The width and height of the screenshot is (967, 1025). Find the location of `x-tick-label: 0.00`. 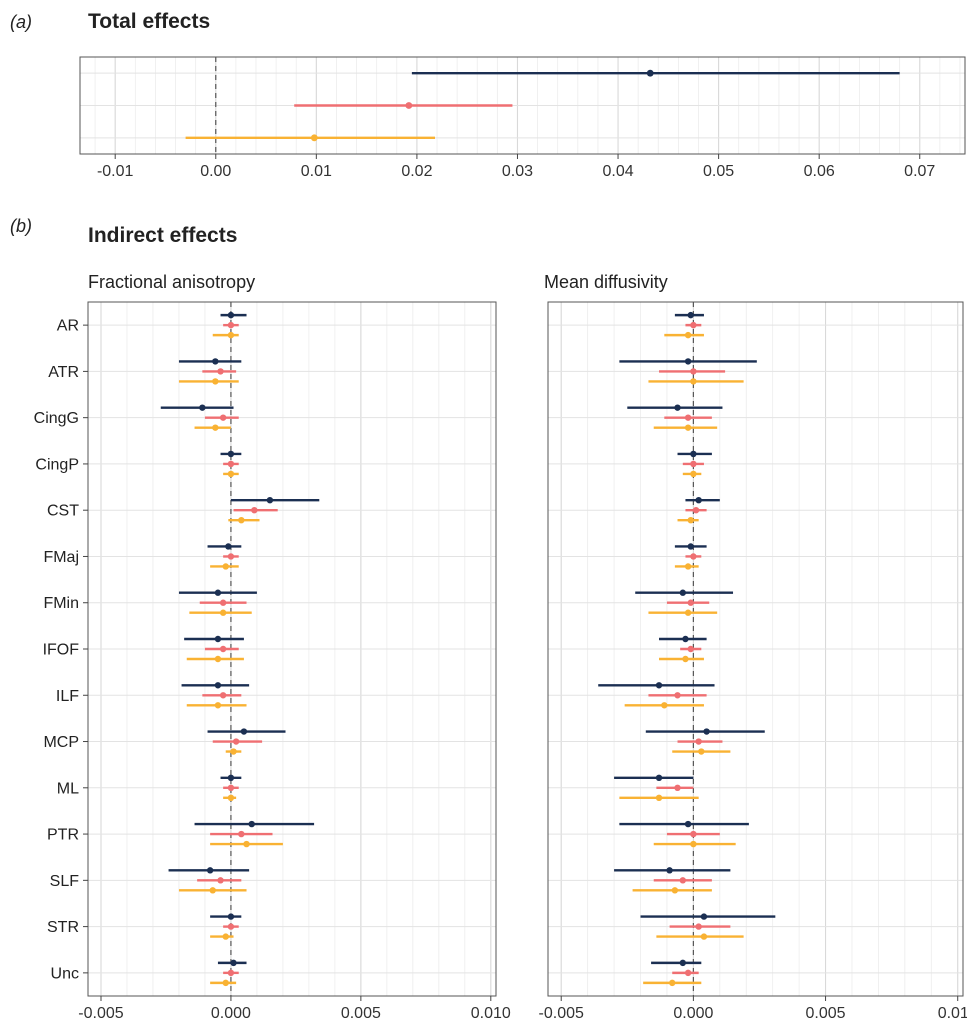

x-tick-label: 0.00 is located at coordinates (215, 171).